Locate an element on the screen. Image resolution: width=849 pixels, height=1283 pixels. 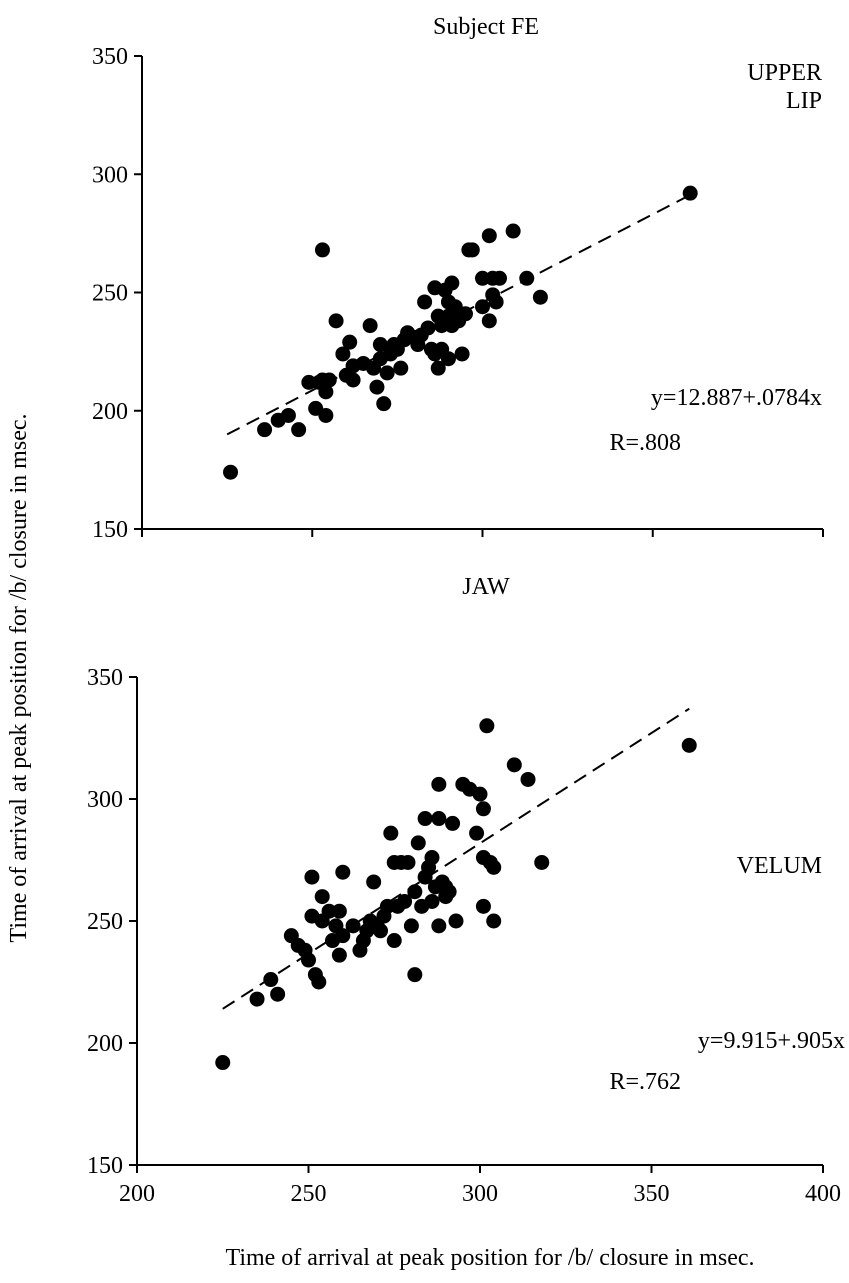
figure-title: Subject FE is located at coordinates (486, 27).